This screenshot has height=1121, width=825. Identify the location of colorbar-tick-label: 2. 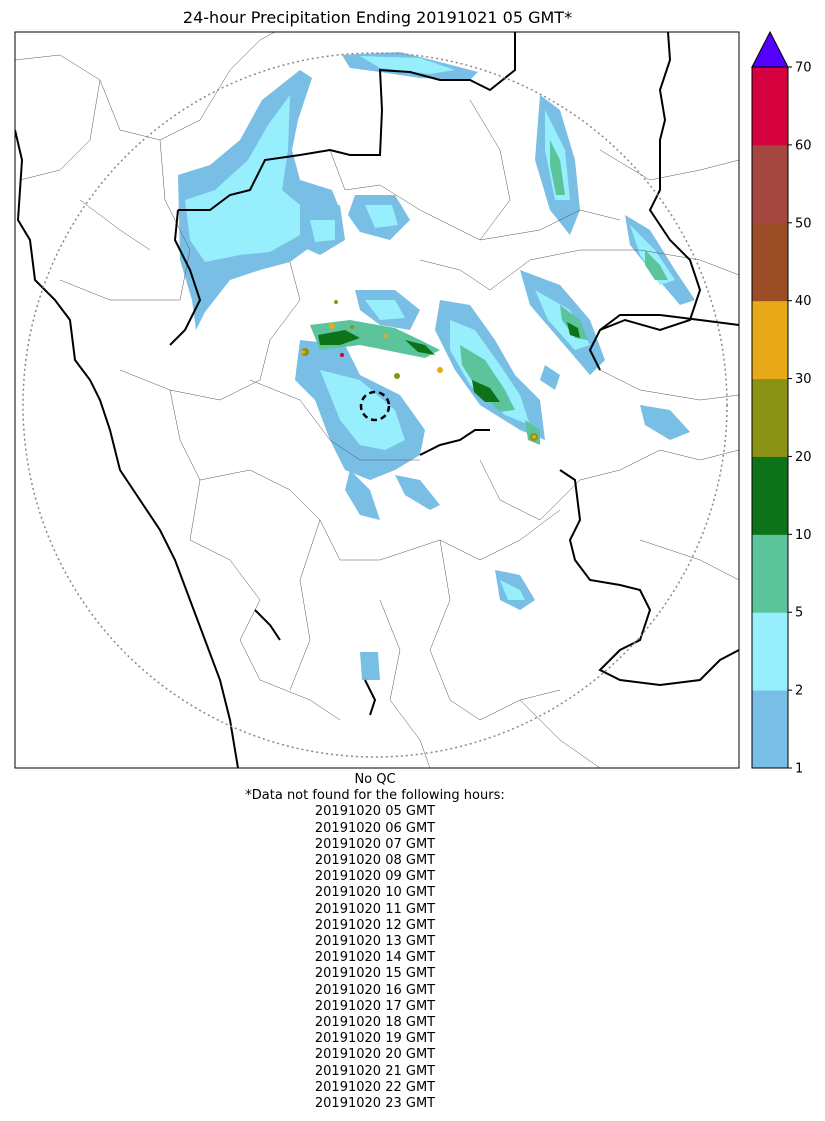
(799, 691).